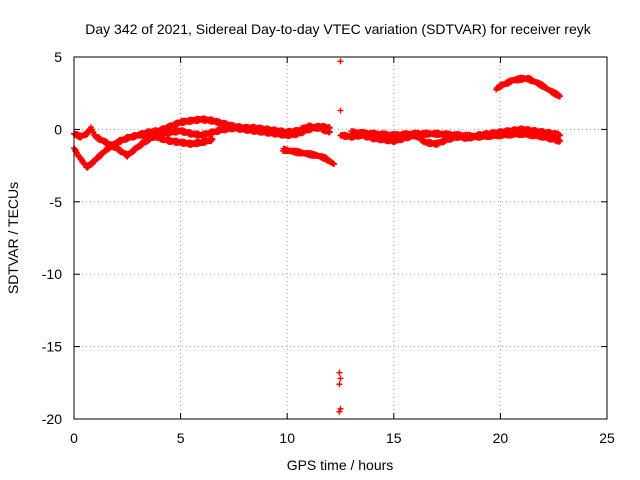 This screenshot has width=640, height=480. I want to click on x-tick-label: 15, so click(394, 438).